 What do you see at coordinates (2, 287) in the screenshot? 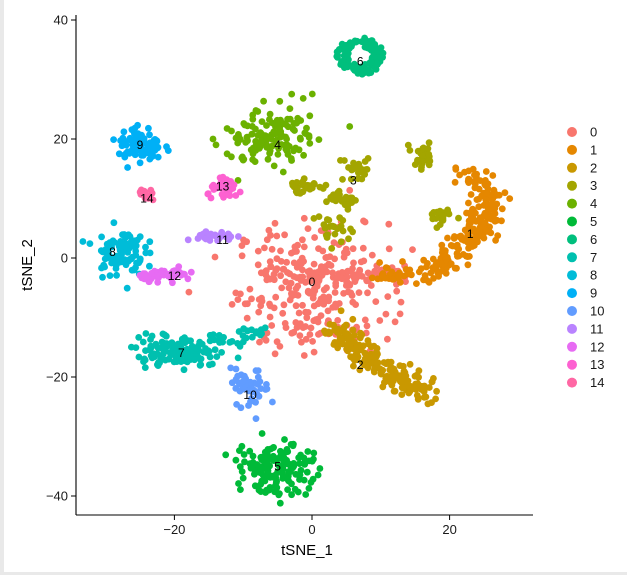
I see `frame-edge-left` at bounding box center [2, 287].